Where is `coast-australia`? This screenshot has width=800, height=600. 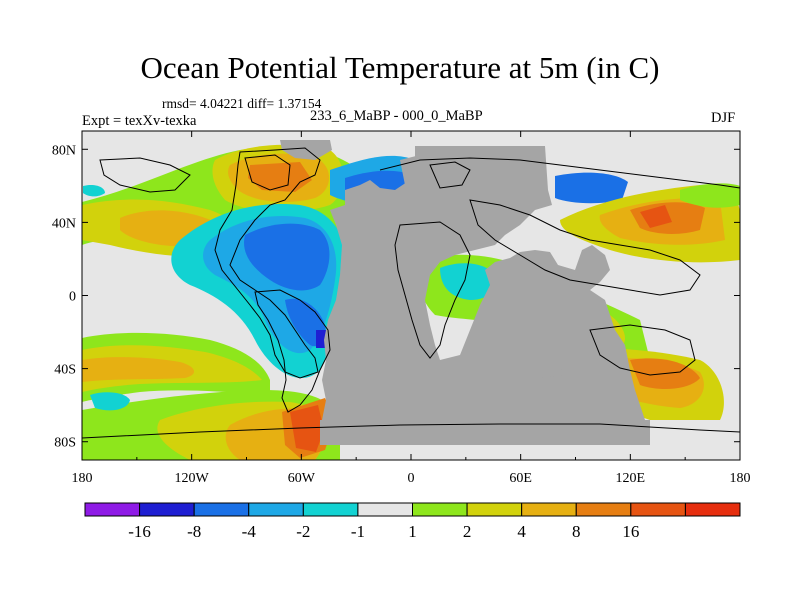 coast-australia is located at coordinates (642, 350).